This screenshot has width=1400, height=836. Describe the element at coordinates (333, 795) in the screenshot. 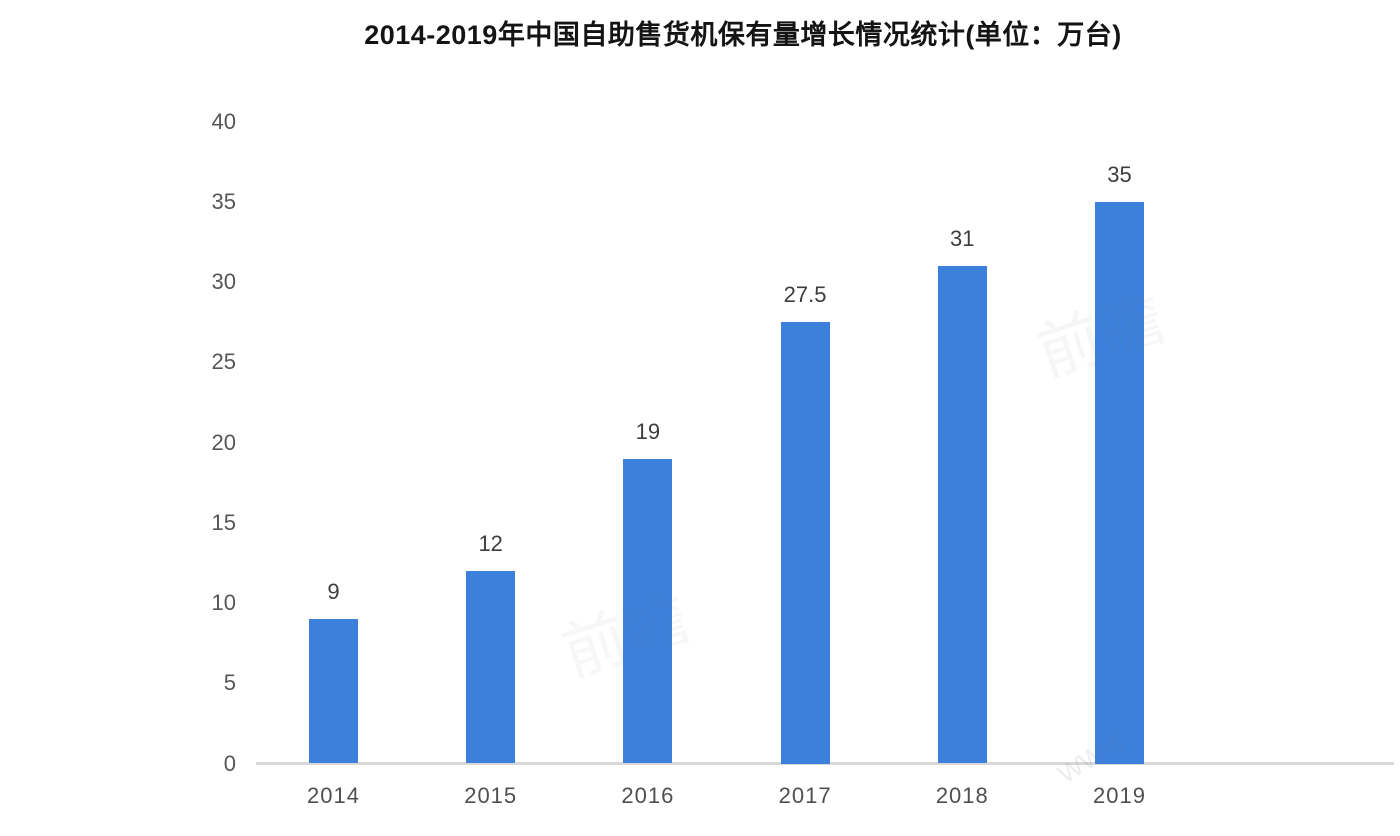

I see `x-axis-tick-label: 2014` at that location.